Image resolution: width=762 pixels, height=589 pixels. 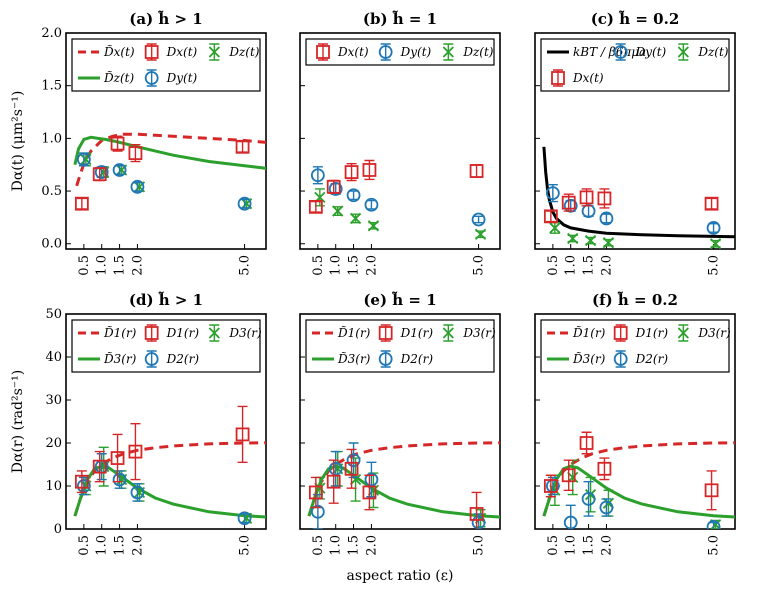 What do you see at coordinates (51, 244) in the screenshot?
I see `y-tick-label: 0.0` at bounding box center [51, 244].